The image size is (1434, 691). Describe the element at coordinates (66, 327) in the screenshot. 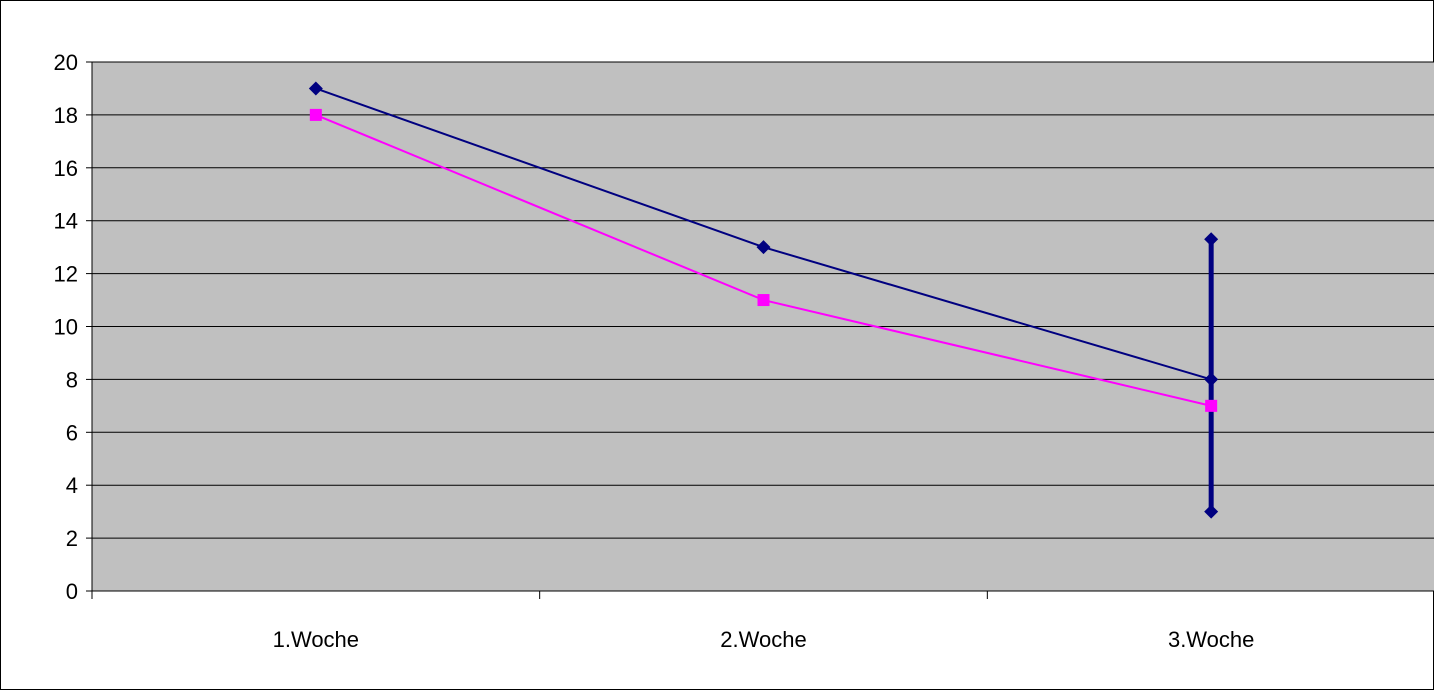

I see `y-tick-label: 10` at that location.